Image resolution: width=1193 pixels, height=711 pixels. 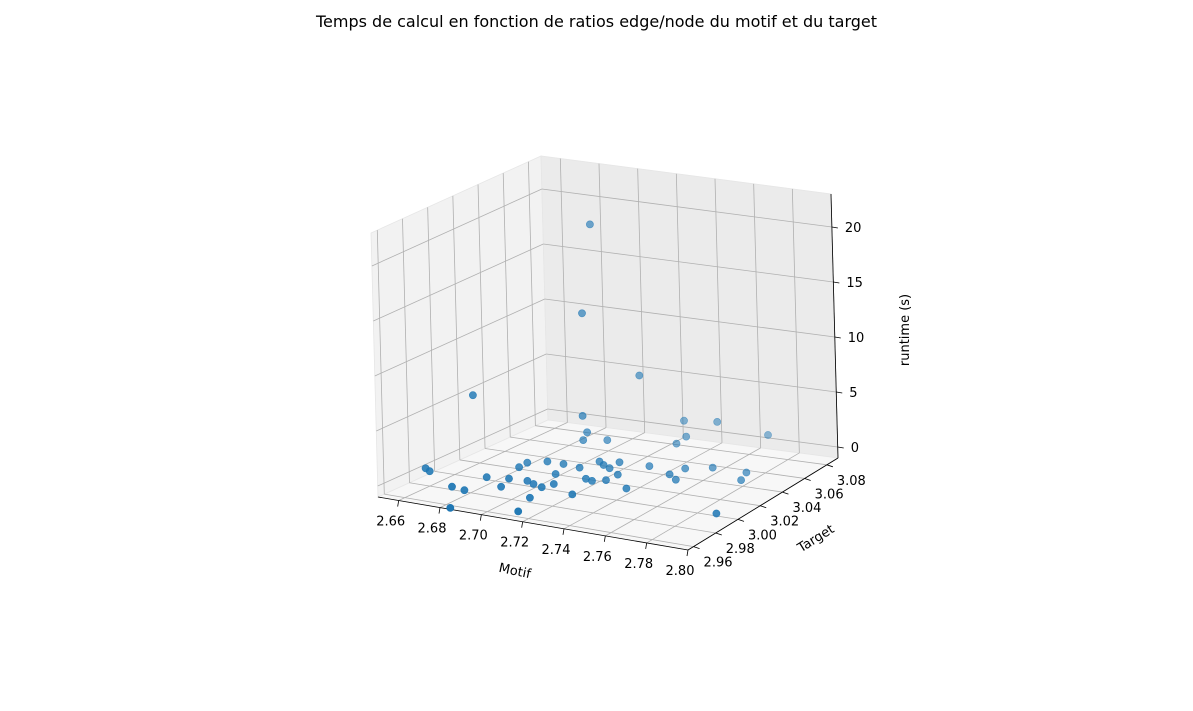 What do you see at coordinates (806, 508) in the screenshot?
I see `y-tick-label: 3.04` at bounding box center [806, 508].